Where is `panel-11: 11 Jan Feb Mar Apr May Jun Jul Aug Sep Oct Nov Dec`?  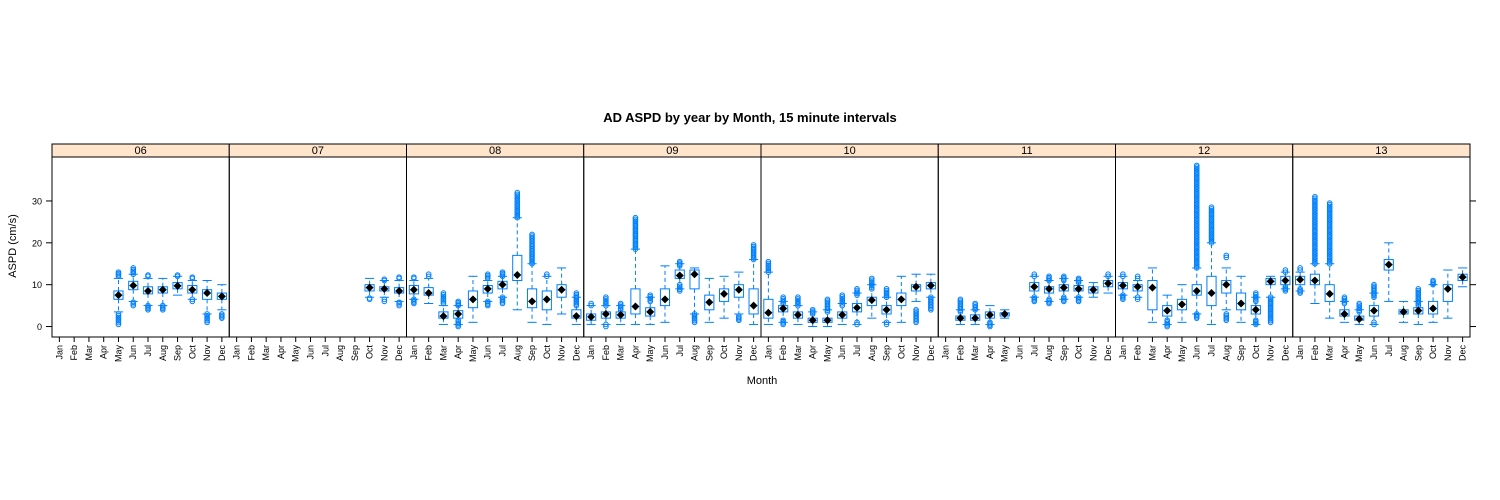
panel-11: 11 Jan Feb Mar Apr May Jun Jul Aug Sep Oct Nov Dec is located at coordinates (1026, 253).